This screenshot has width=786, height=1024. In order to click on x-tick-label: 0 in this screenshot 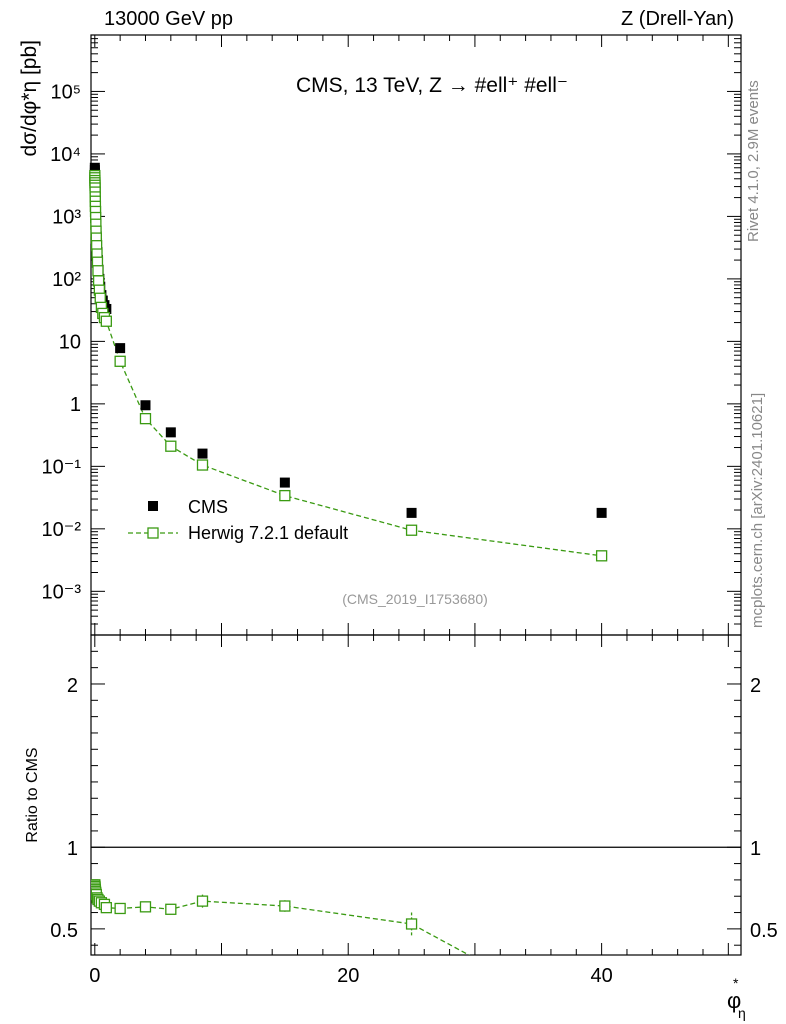, I will do `click(94, 976)`.